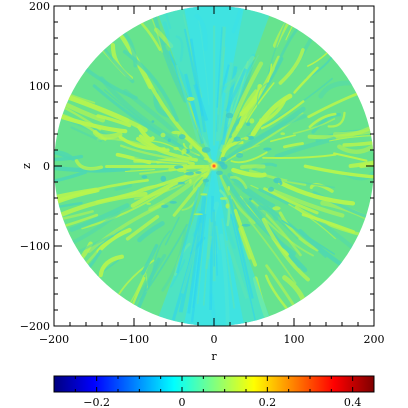 Image resolution: width=408 pixels, height=408 pixels. What do you see at coordinates (54, 339) in the screenshot?
I see `x-tick-label: −200` at bounding box center [54, 339].